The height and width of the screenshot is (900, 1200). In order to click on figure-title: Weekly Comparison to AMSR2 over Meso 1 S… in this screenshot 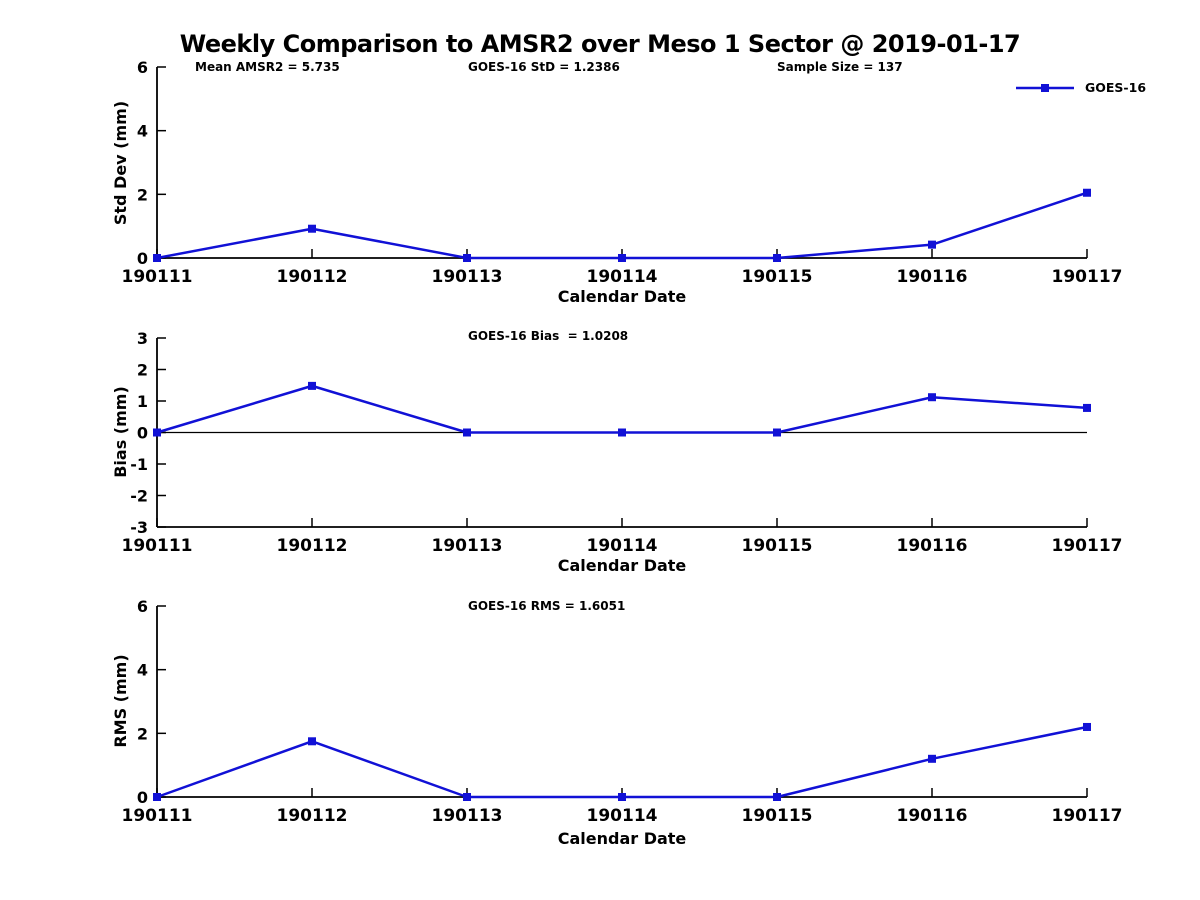, I will do `click(600, 44)`.